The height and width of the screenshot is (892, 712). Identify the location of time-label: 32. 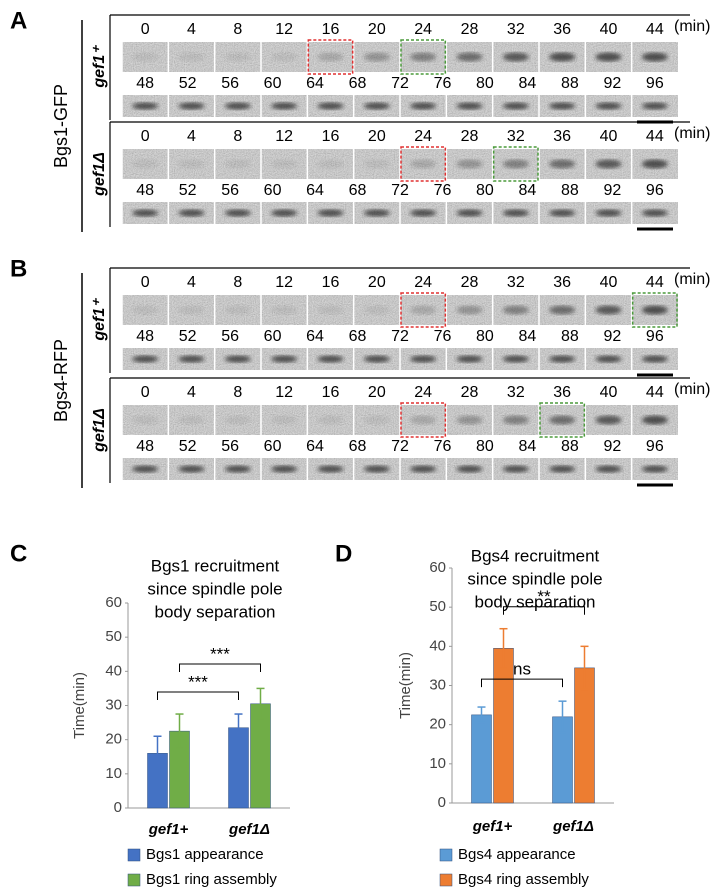
(516, 392).